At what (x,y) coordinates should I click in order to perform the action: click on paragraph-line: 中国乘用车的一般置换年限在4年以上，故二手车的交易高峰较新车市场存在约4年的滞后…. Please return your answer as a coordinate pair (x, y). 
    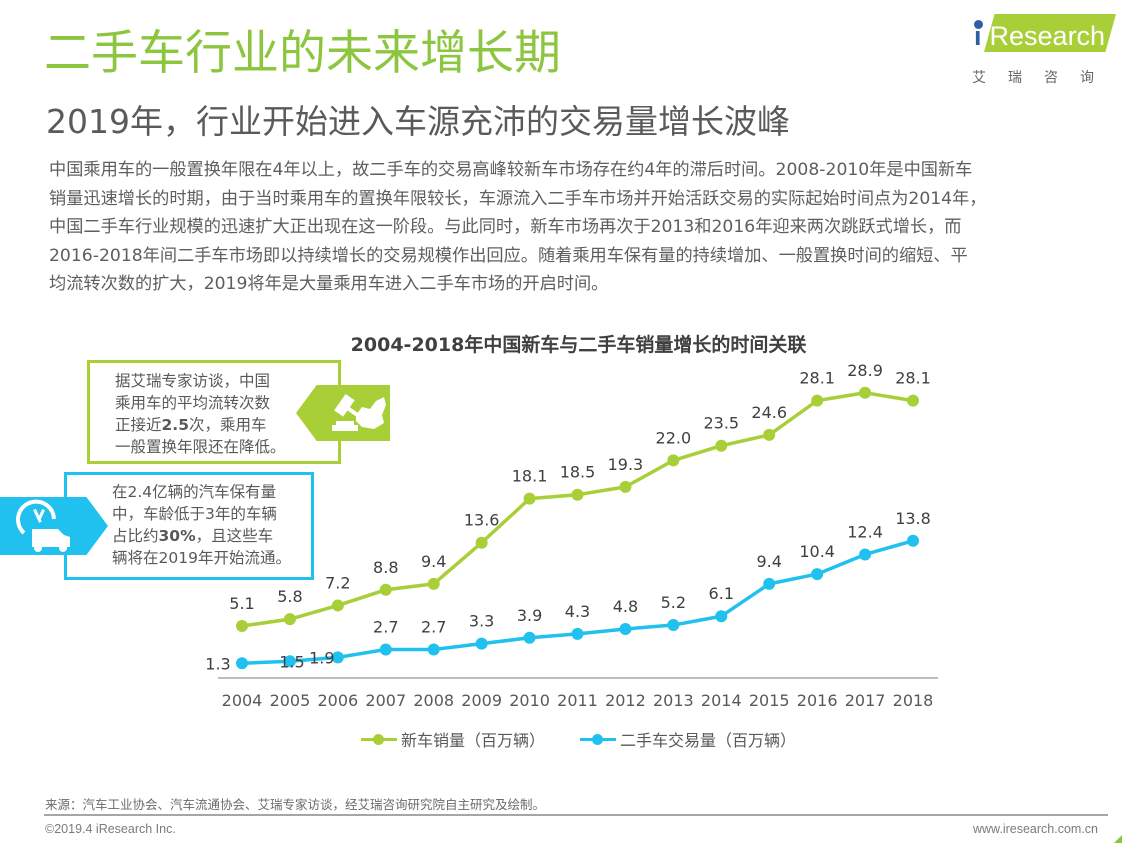
    Looking at the image, I should click on (511, 170).